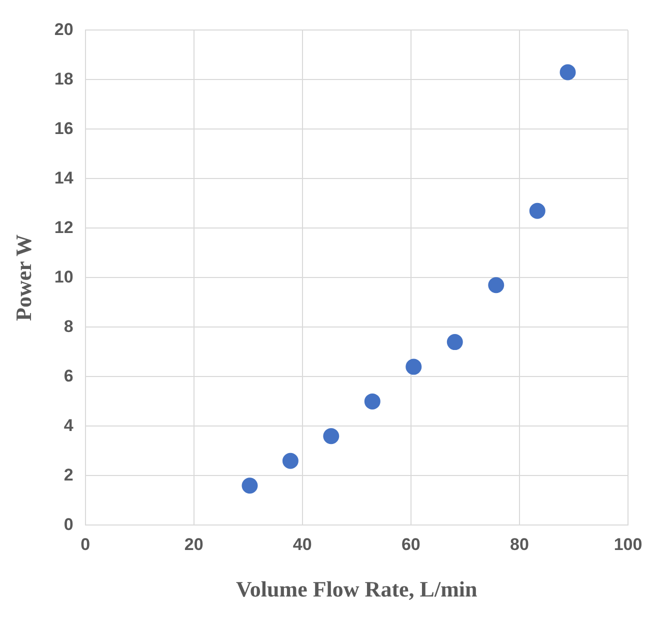 The width and height of the screenshot is (668, 625). I want to click on y-tick-label: 0, so click(69, 524).